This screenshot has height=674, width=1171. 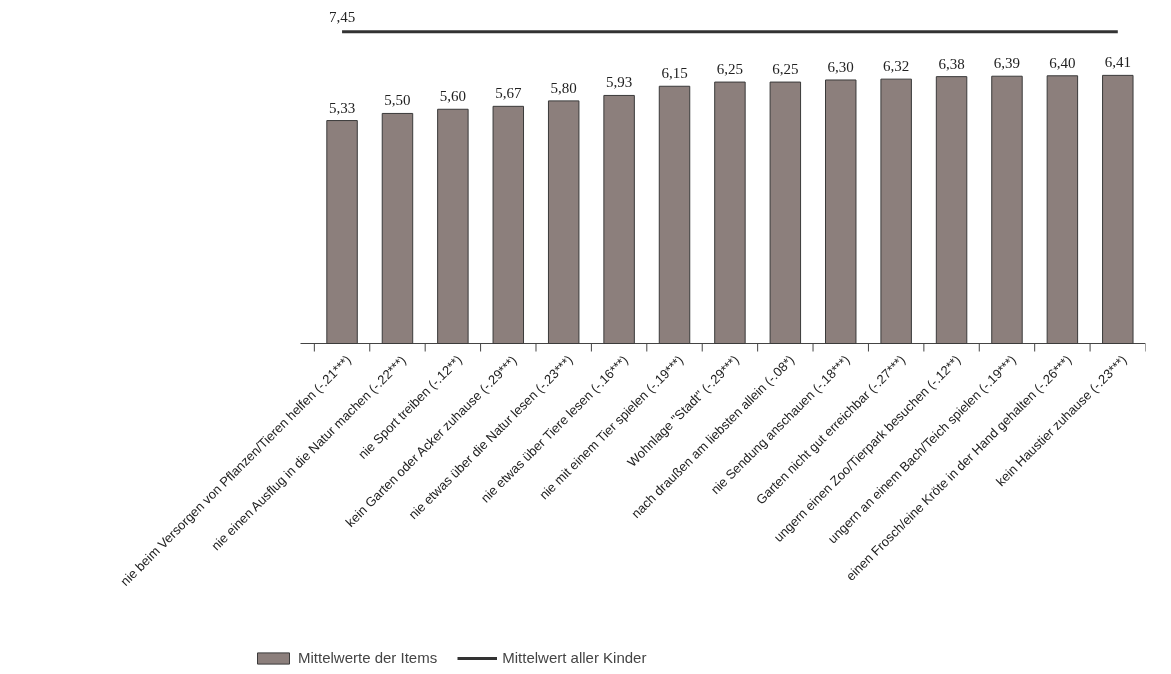 What do you see at coordinates (574, 657) in the screenshot?
I see `legend-label: Mittelwert aller Kinder` at bounding box center [574, 657].